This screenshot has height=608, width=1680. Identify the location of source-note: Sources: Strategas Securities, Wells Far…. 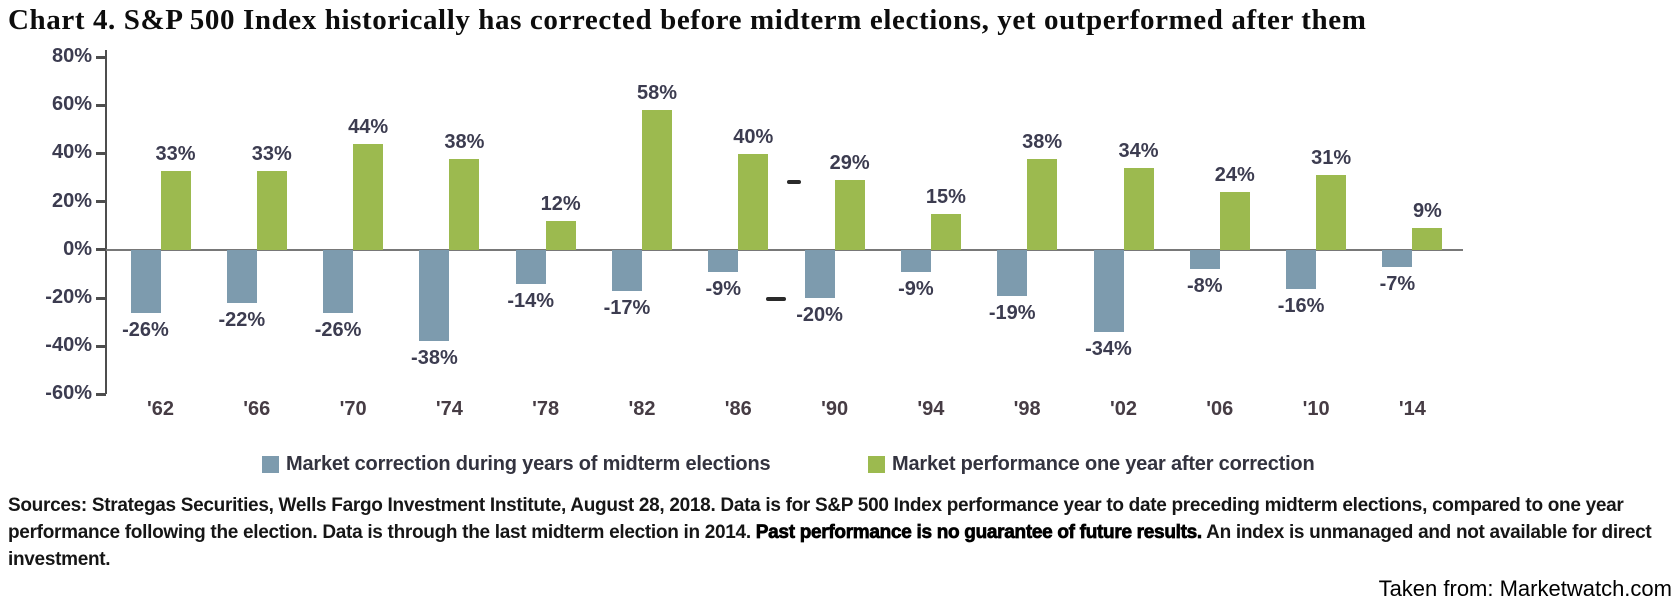
(842, 532).